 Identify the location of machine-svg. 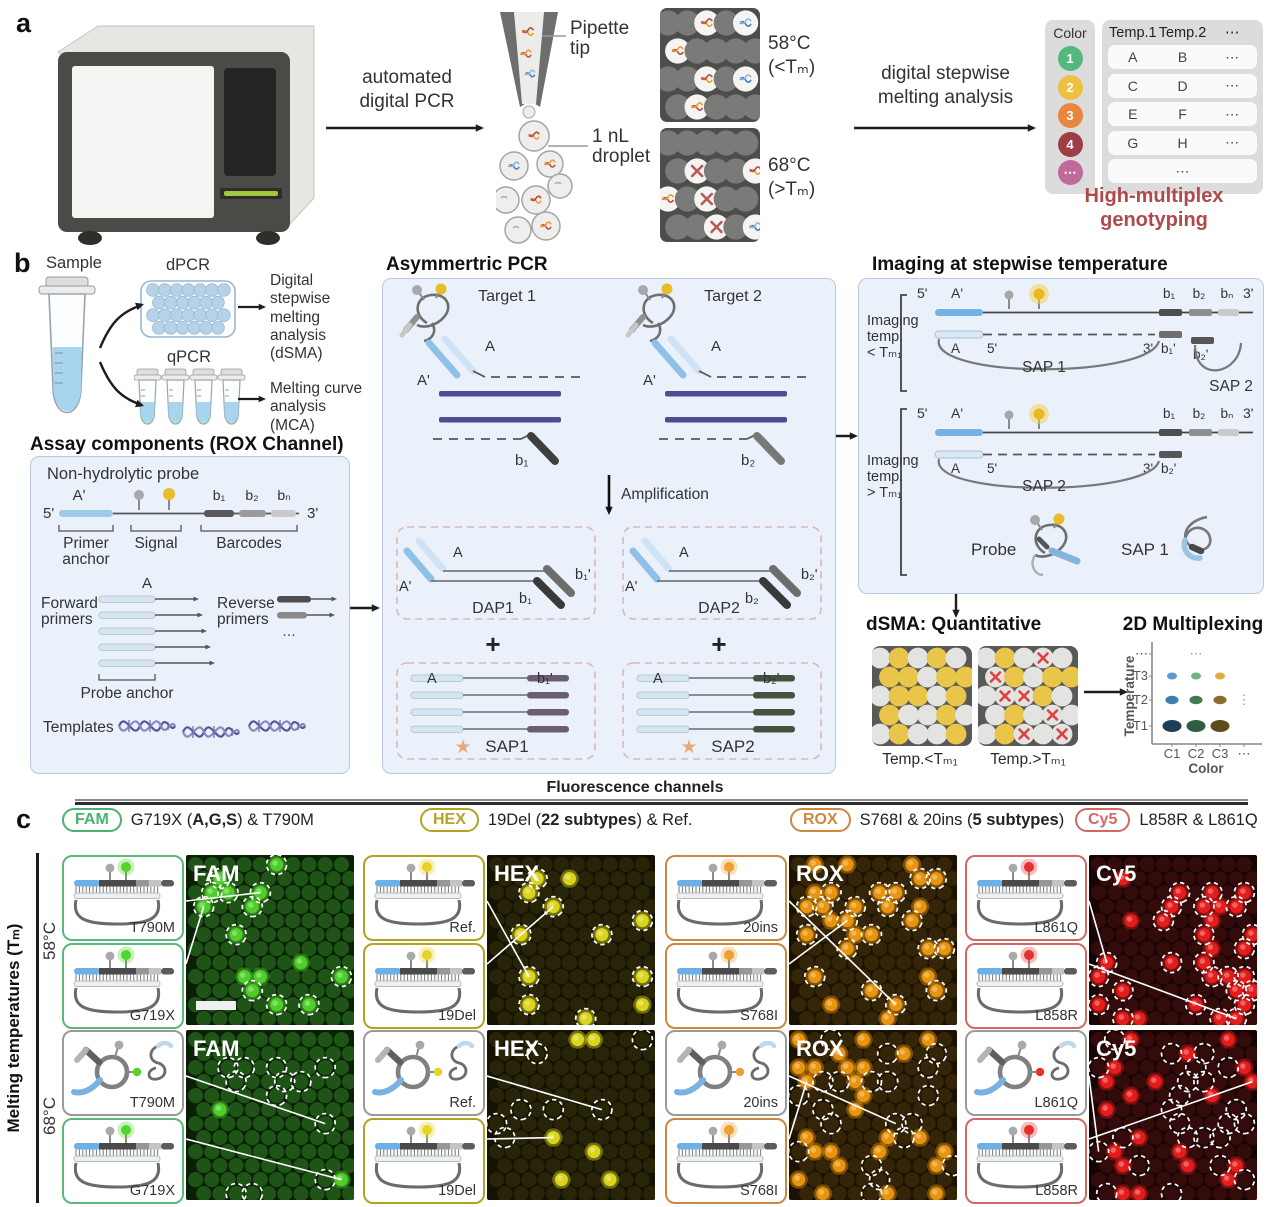
(186, 135).